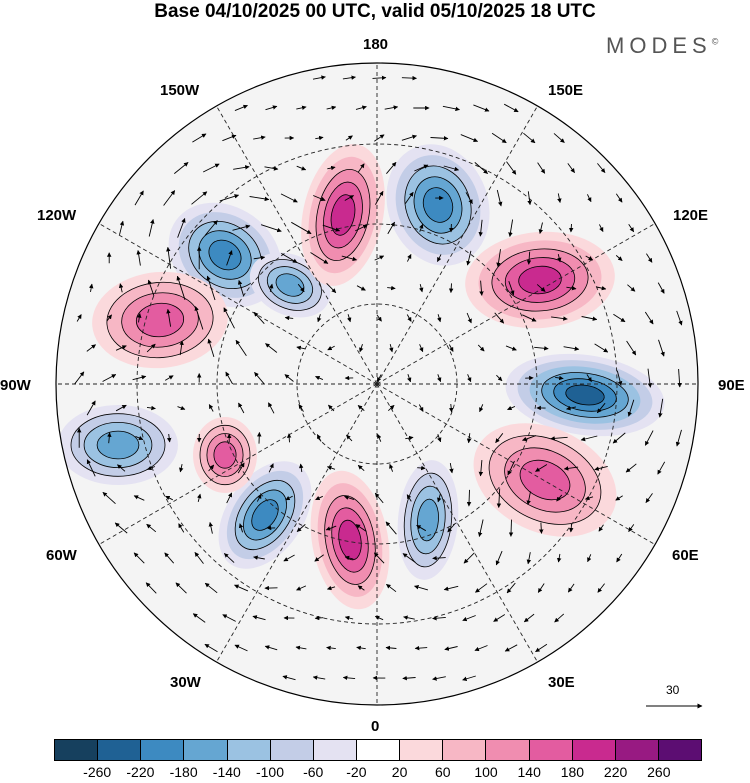 This screenshot has height=783, width=750. I want to click on colorbar-tick-label: 220, so click(615, 772).